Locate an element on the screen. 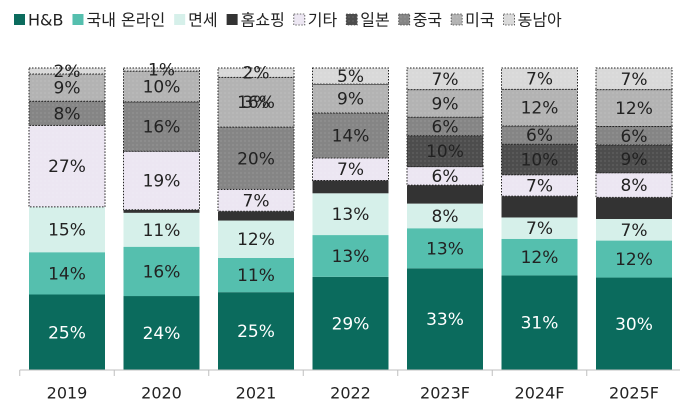  bar-segment-2020-면세 is located at coordinates (161, 229).